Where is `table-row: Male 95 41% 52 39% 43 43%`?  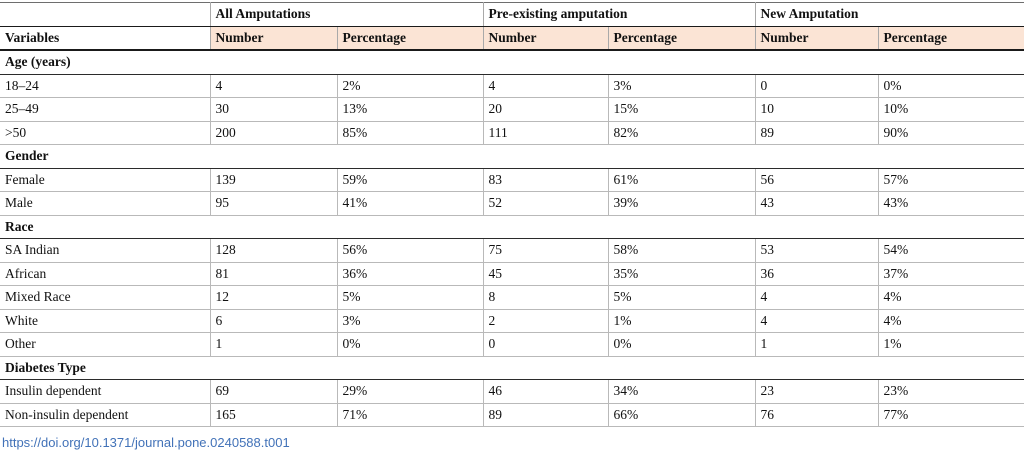 table-row: Male 95 41% 52 39% 43 43% is located at coordinates (512, 203).